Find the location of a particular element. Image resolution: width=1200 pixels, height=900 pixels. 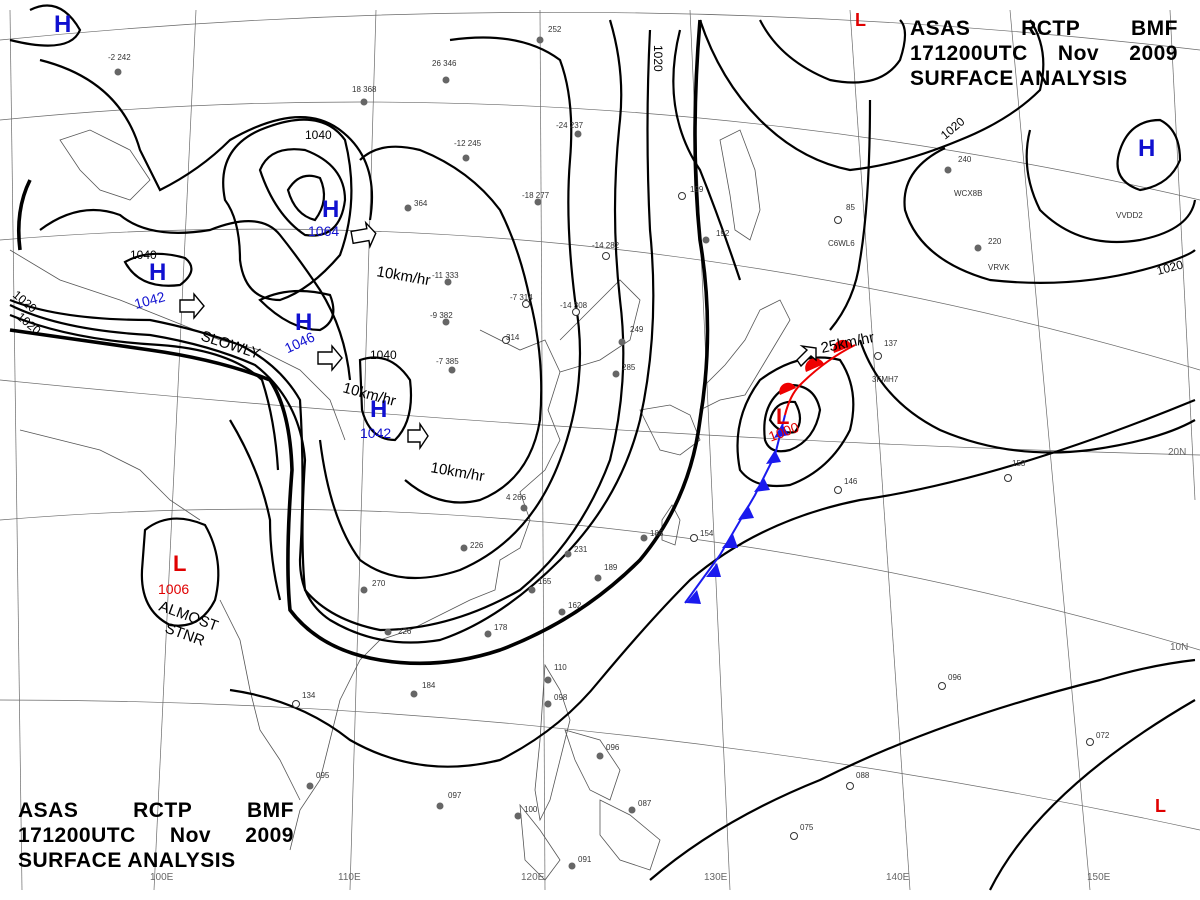

lon-label: 140E is located at coordinates (898, 877).